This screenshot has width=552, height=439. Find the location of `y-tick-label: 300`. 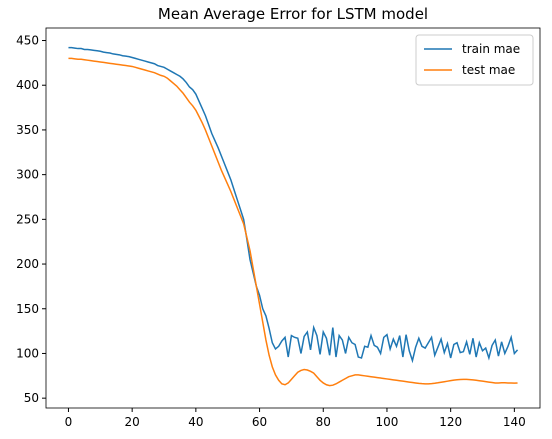

y-tick-label: 300 is located at coordinates (27, 175).